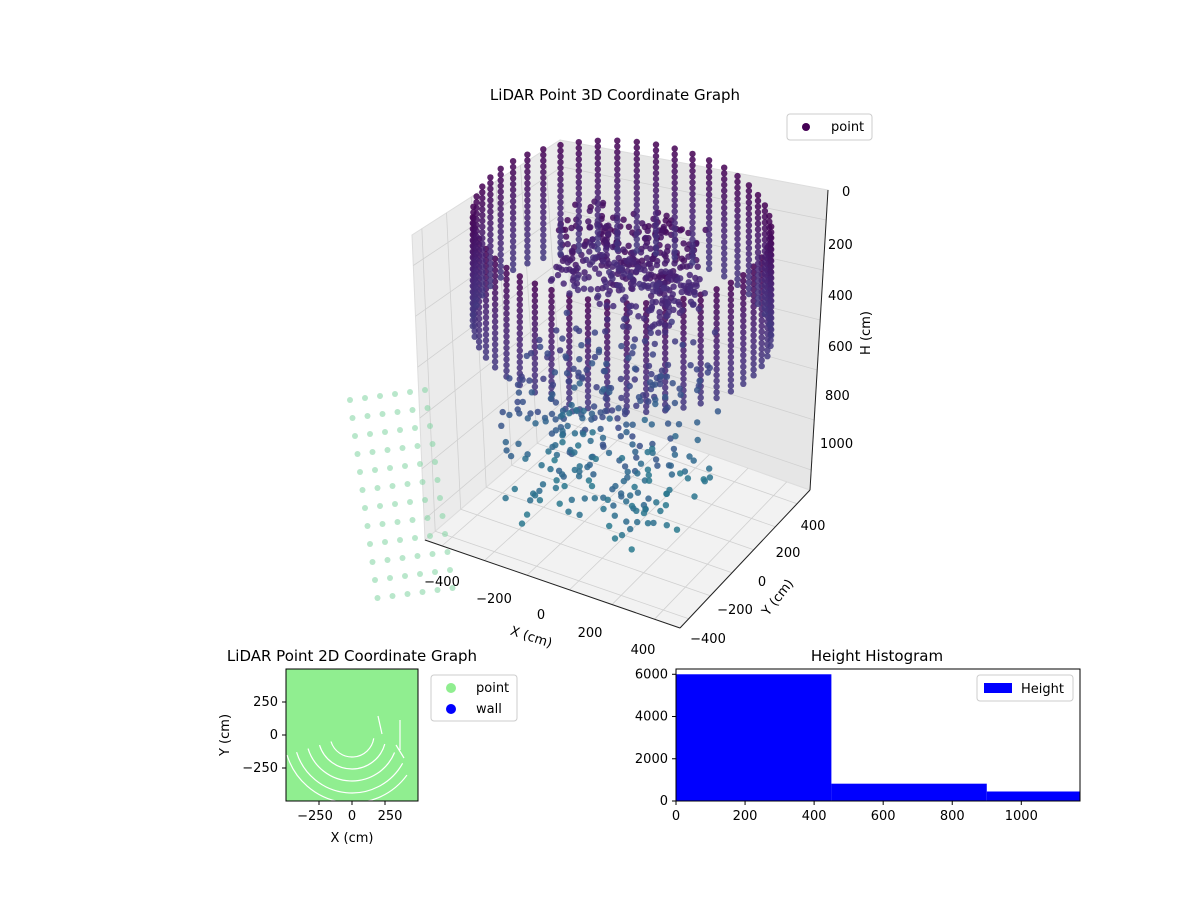 The image size is (1200, 900). I want to click on chart-3d-title: LiDAR Point 3D Coordinate Graph, so click(615, 95).